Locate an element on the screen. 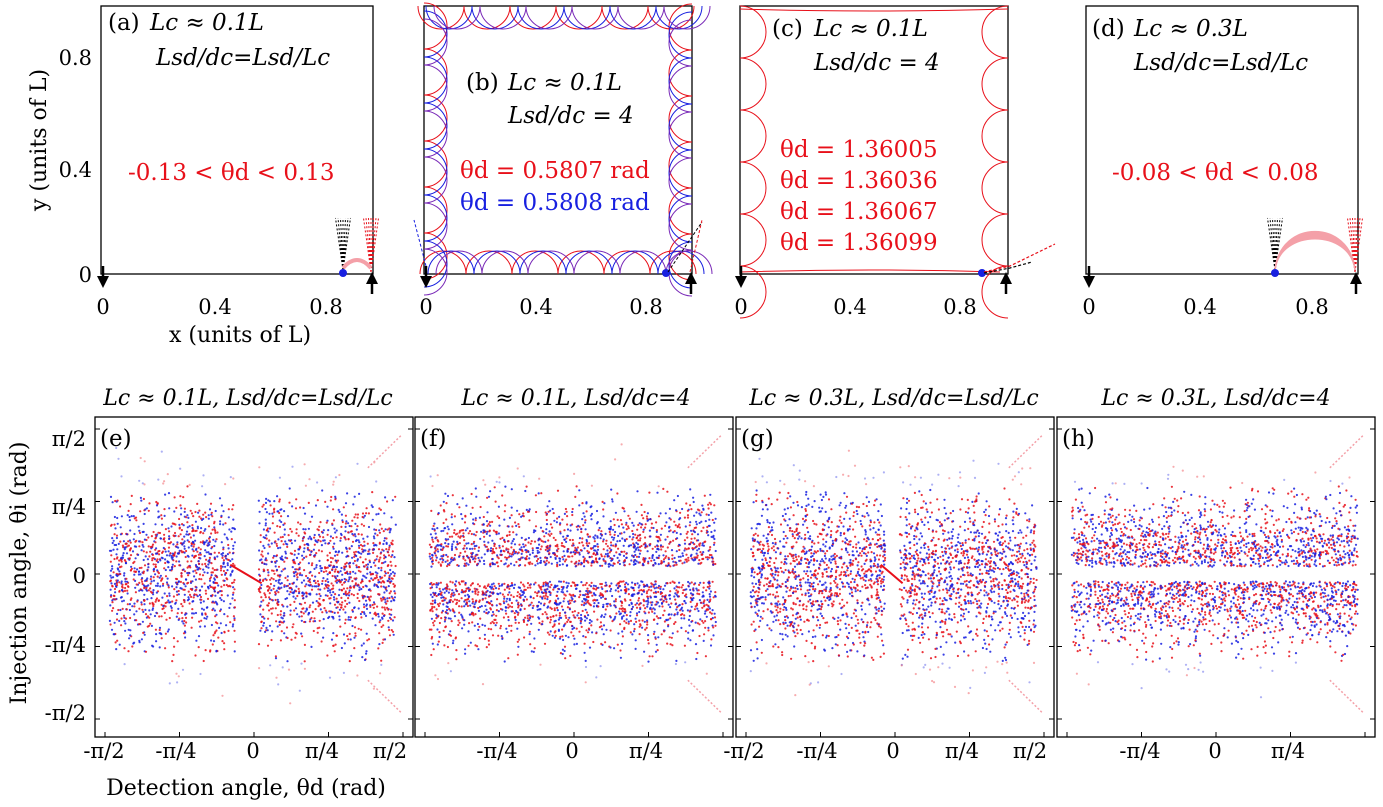 This screenshot has height=807, width=1383. trajectory-line is located at coordinates (696, 246).